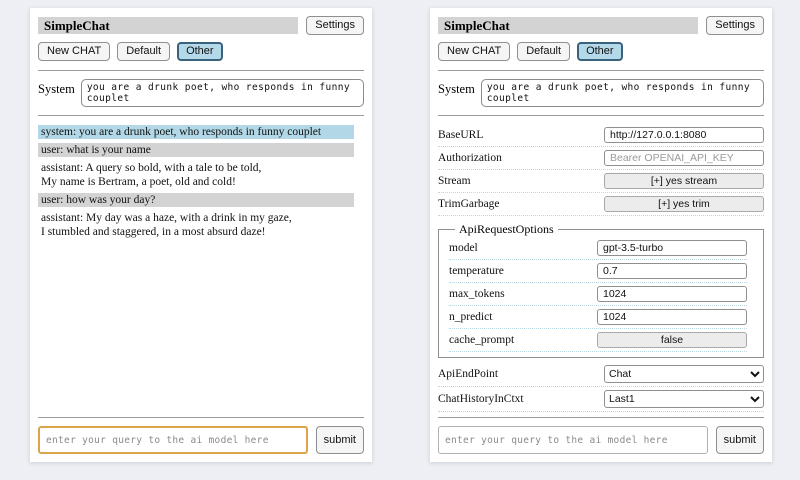 The height and width of the screenshot is (480, 800). I want to click on setting-row: CompletionFreshChatAlways[+] yes fresh, so click(601, 413).